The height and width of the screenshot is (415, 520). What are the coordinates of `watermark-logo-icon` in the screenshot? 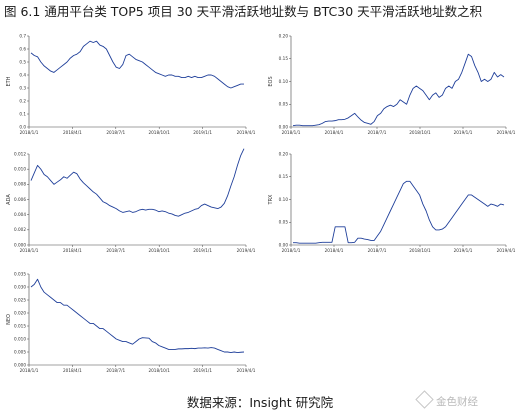 It's located at (424, 399).